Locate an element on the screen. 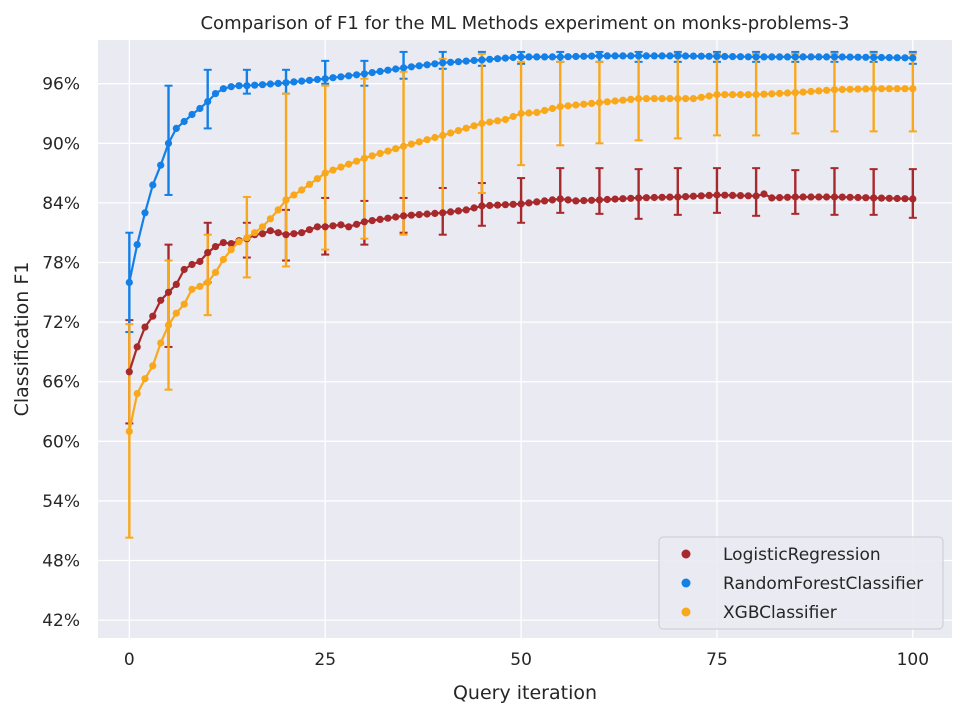 This screenshot has width=966, height=716. y-tick-label: 66% is located at coordinates (61, 383).